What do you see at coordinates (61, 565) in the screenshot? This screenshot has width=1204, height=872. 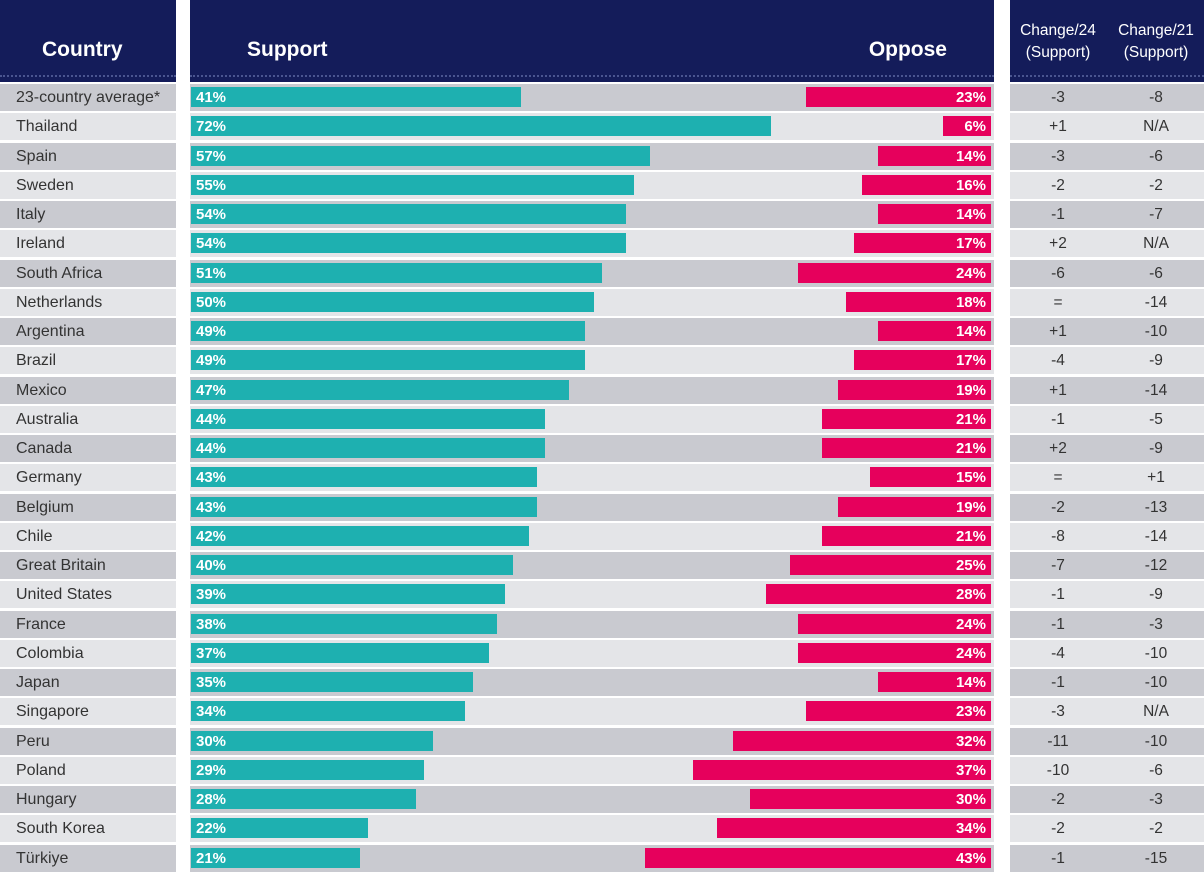 I see `country-name: Great Britain` at bounding box center [61, 565].